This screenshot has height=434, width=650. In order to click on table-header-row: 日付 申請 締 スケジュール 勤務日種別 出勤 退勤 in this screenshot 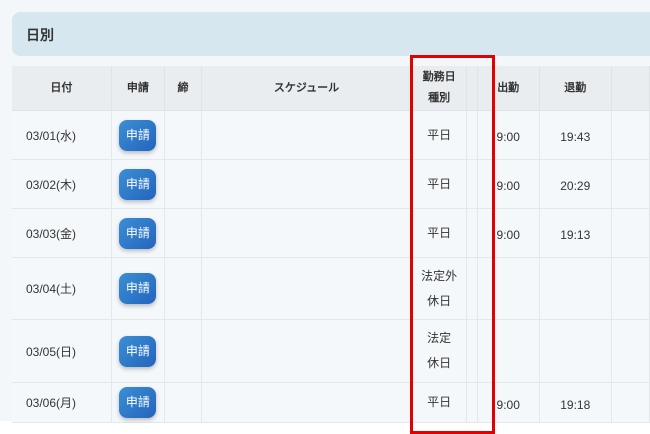, I will do `click(331, 88)`.